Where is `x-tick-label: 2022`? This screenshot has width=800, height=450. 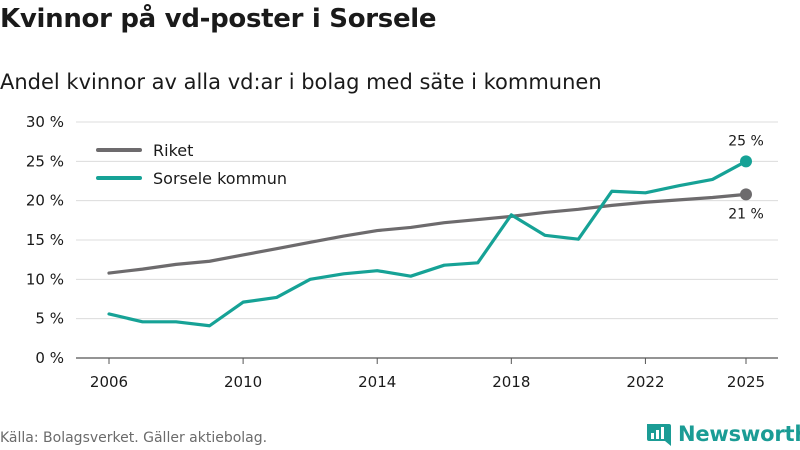
x-tick-label: 2022 is located at coordinates (645, 382).